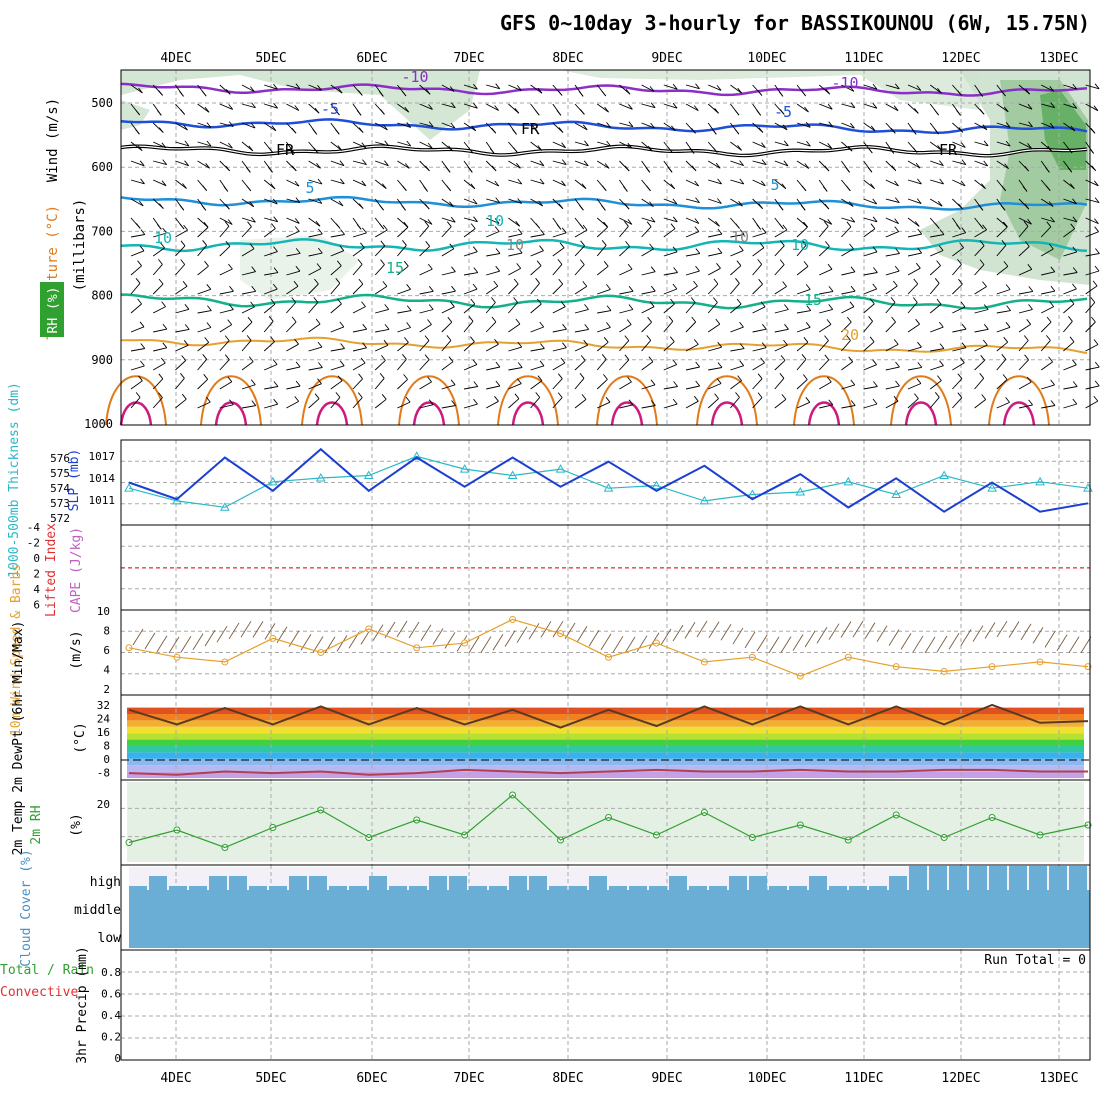 The height and width of the screenshot is (1100, 1100). What do you see at coordinates (102, 478) in the screenshot?
I see `slp-tick-label: 1014` at bounding box center [102, 478].